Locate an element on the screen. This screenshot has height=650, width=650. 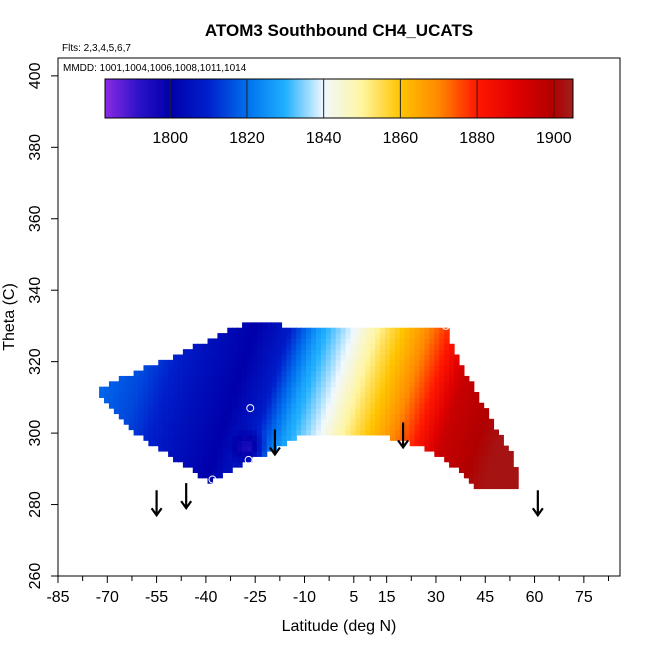
x-tick-label: 30 is located at coordinates (436, 597).